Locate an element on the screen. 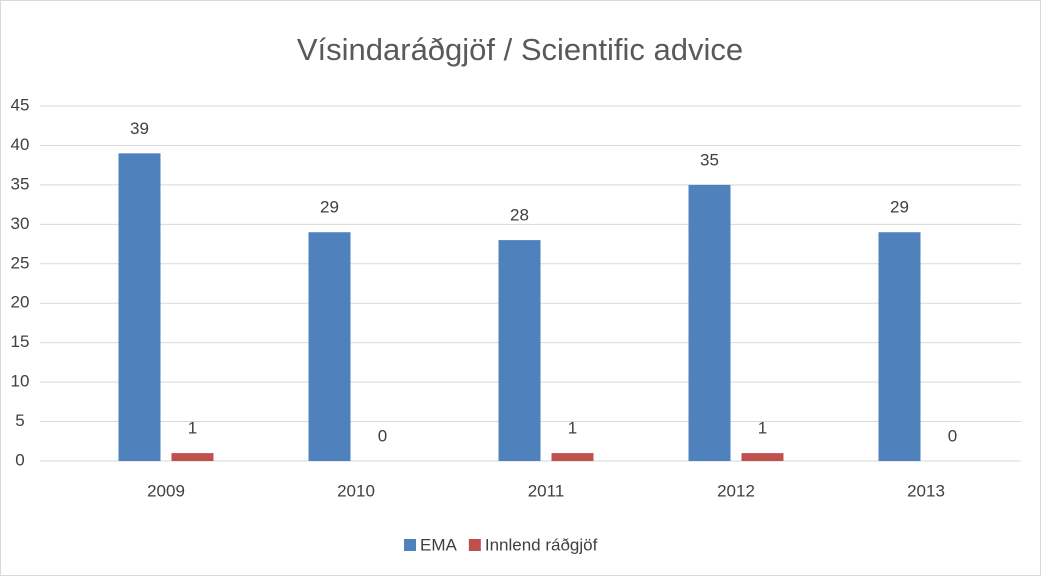  y-tick-label: 30 is located at coordinates (20, 223).